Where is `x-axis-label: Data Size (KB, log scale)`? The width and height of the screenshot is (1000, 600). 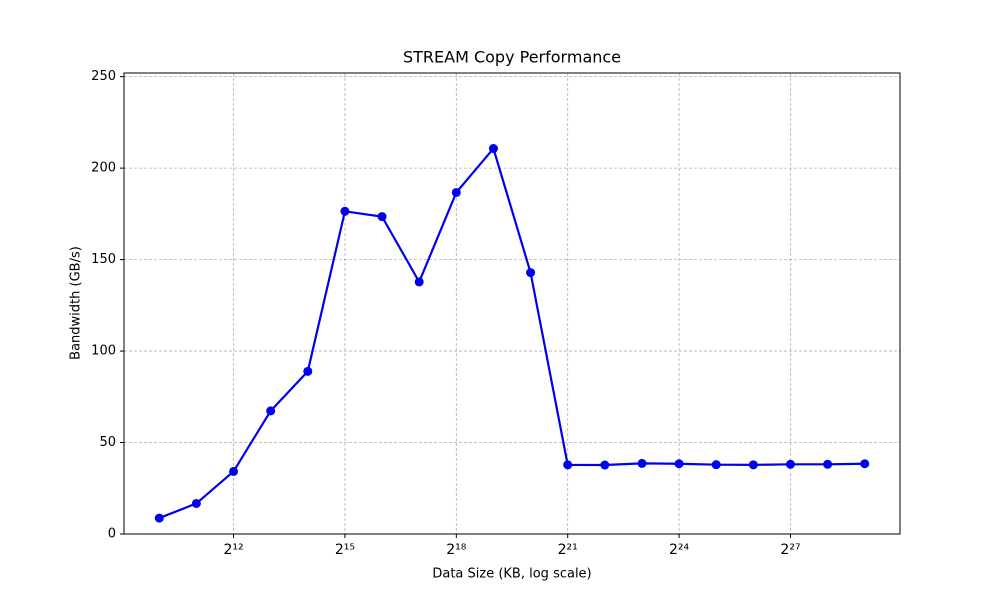 x-axis-label: Data Size (KB, log scale) is located at coordinates (511, 574).